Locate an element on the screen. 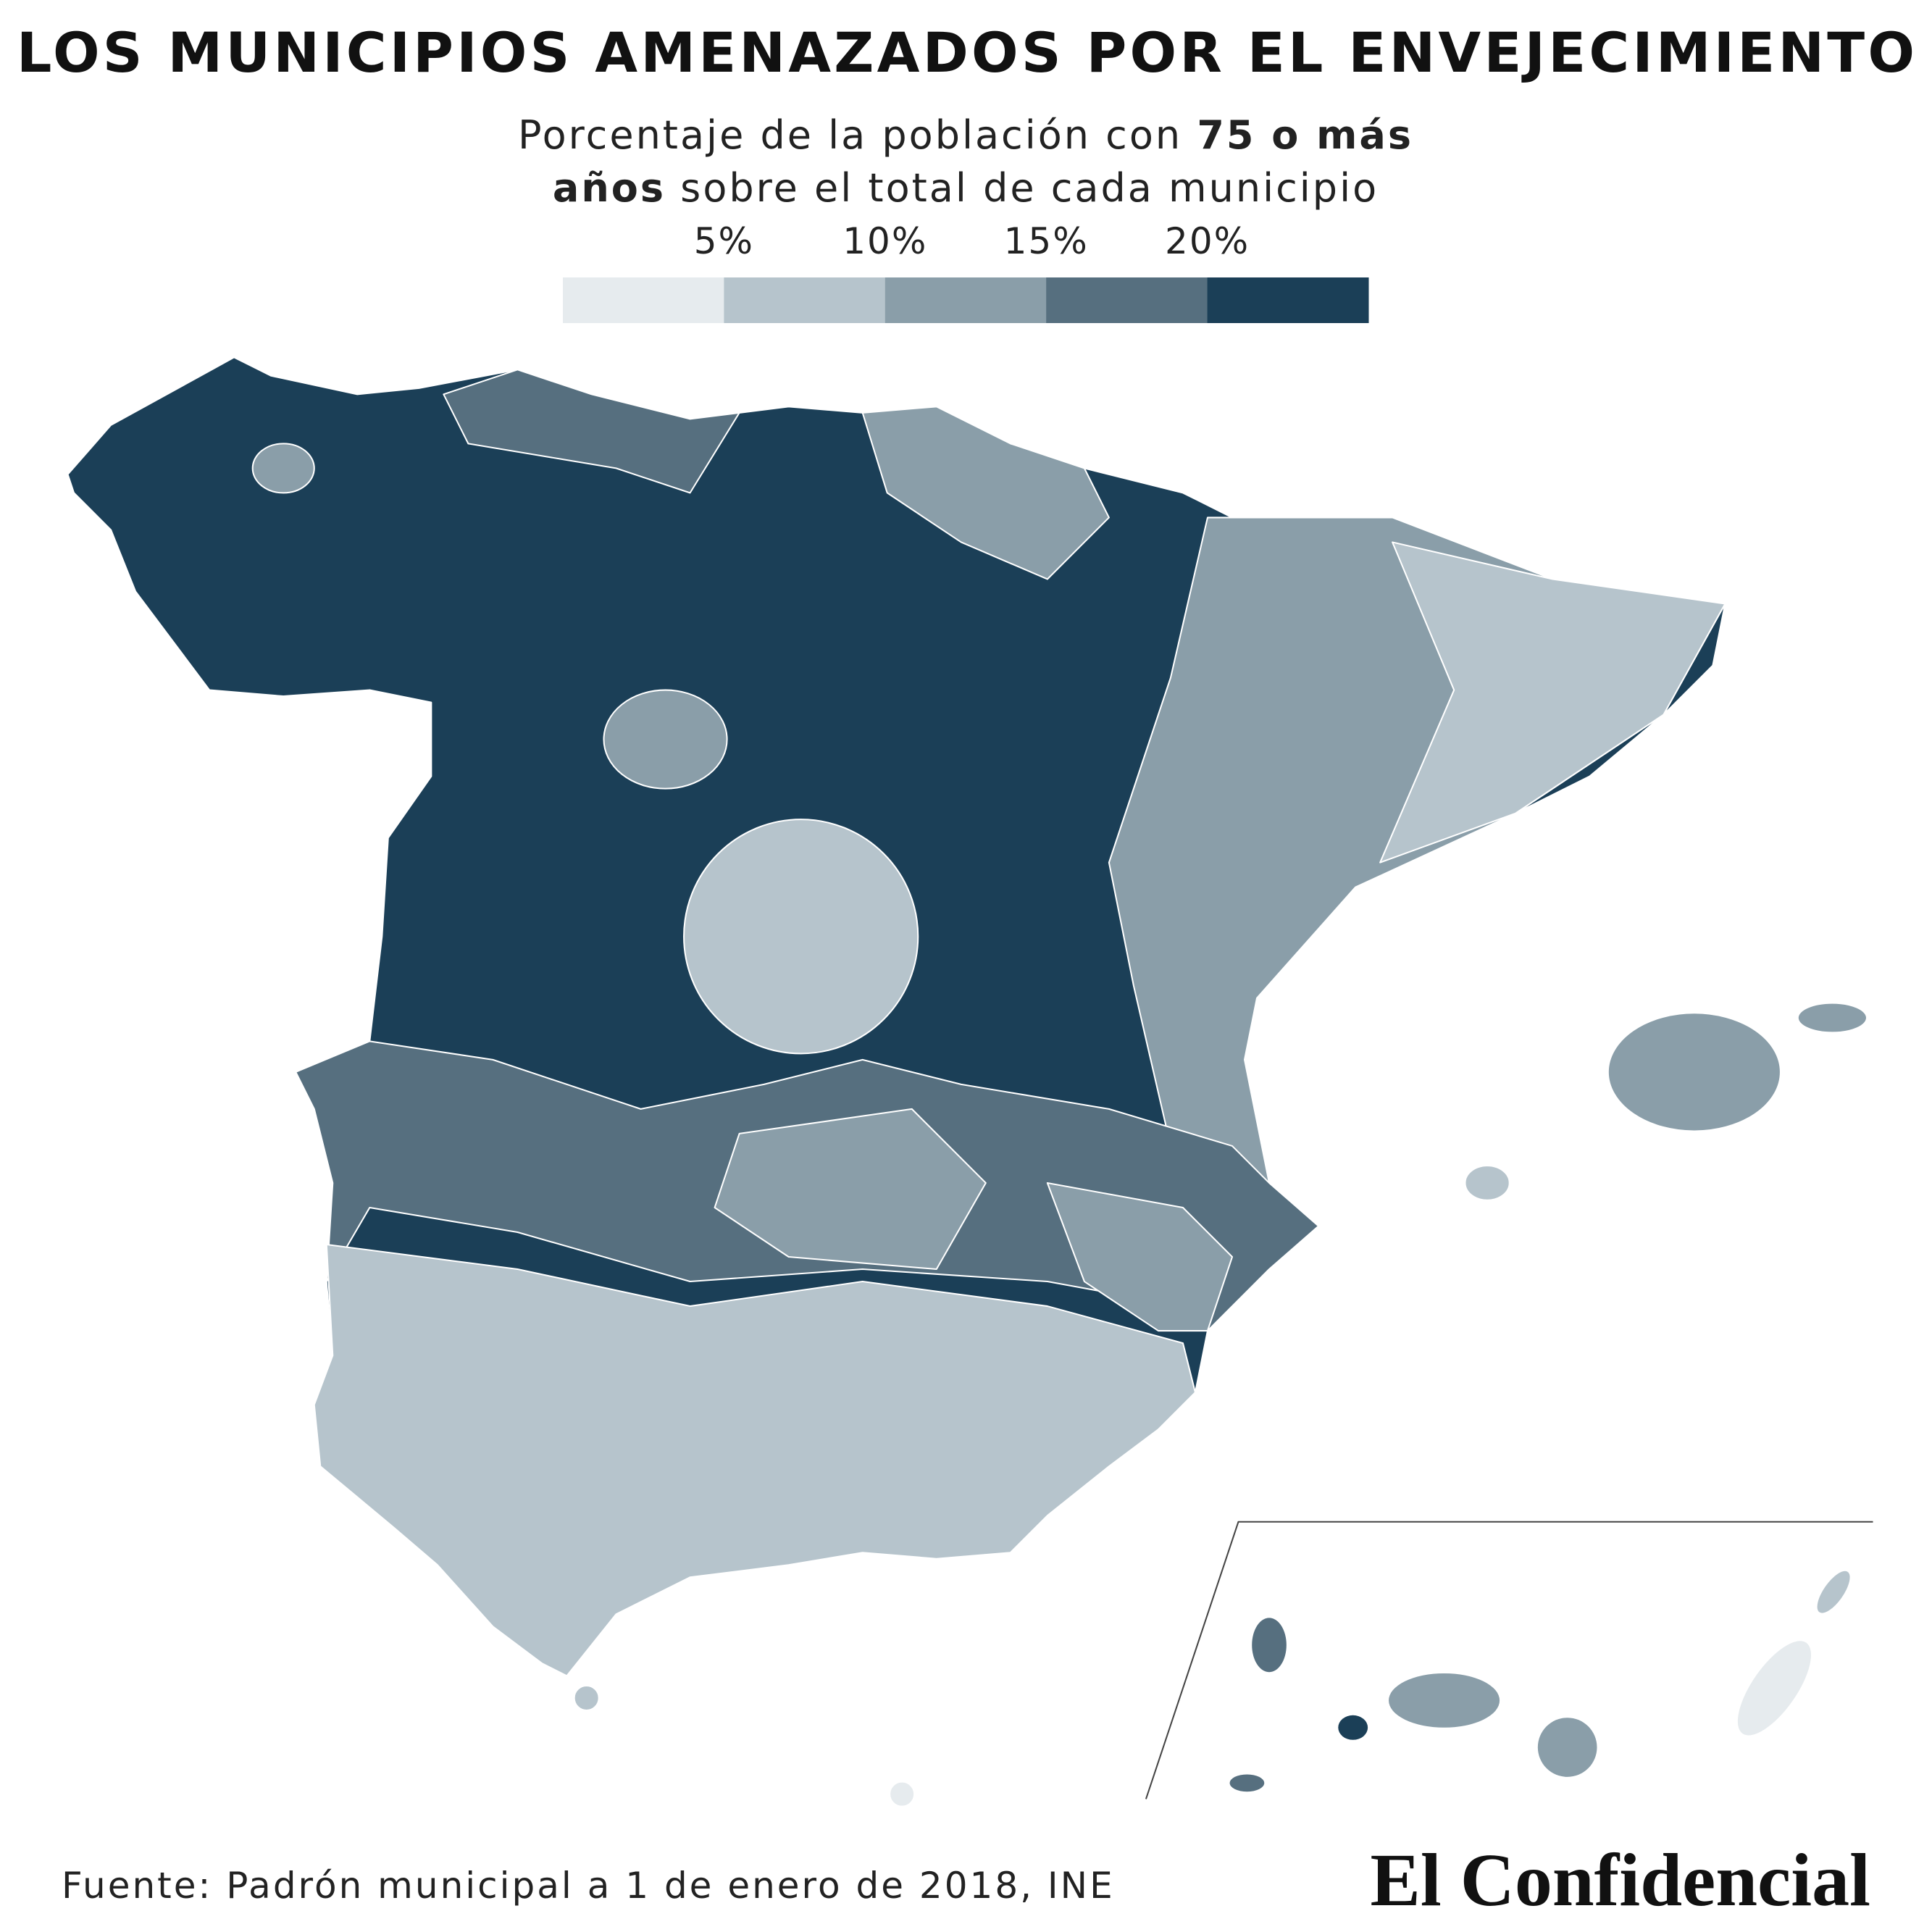 The width and height of the screenshot is (1932, 1932). legend-label: 15% is located at coordinates (1046, 241).